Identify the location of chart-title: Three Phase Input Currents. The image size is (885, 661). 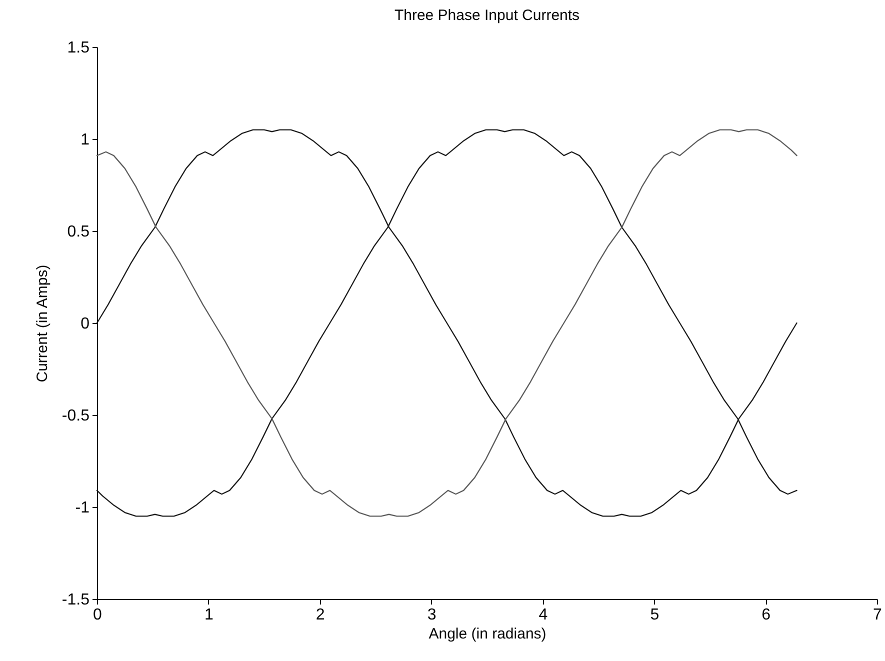
(487, 15).